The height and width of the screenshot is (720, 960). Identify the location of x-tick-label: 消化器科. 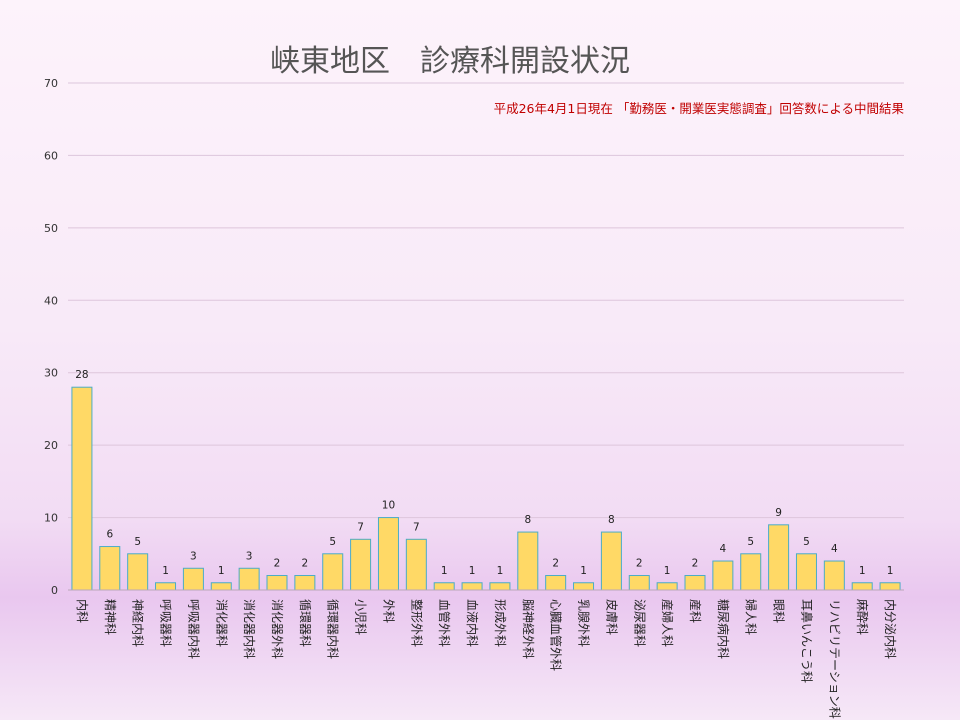
(221, 623).